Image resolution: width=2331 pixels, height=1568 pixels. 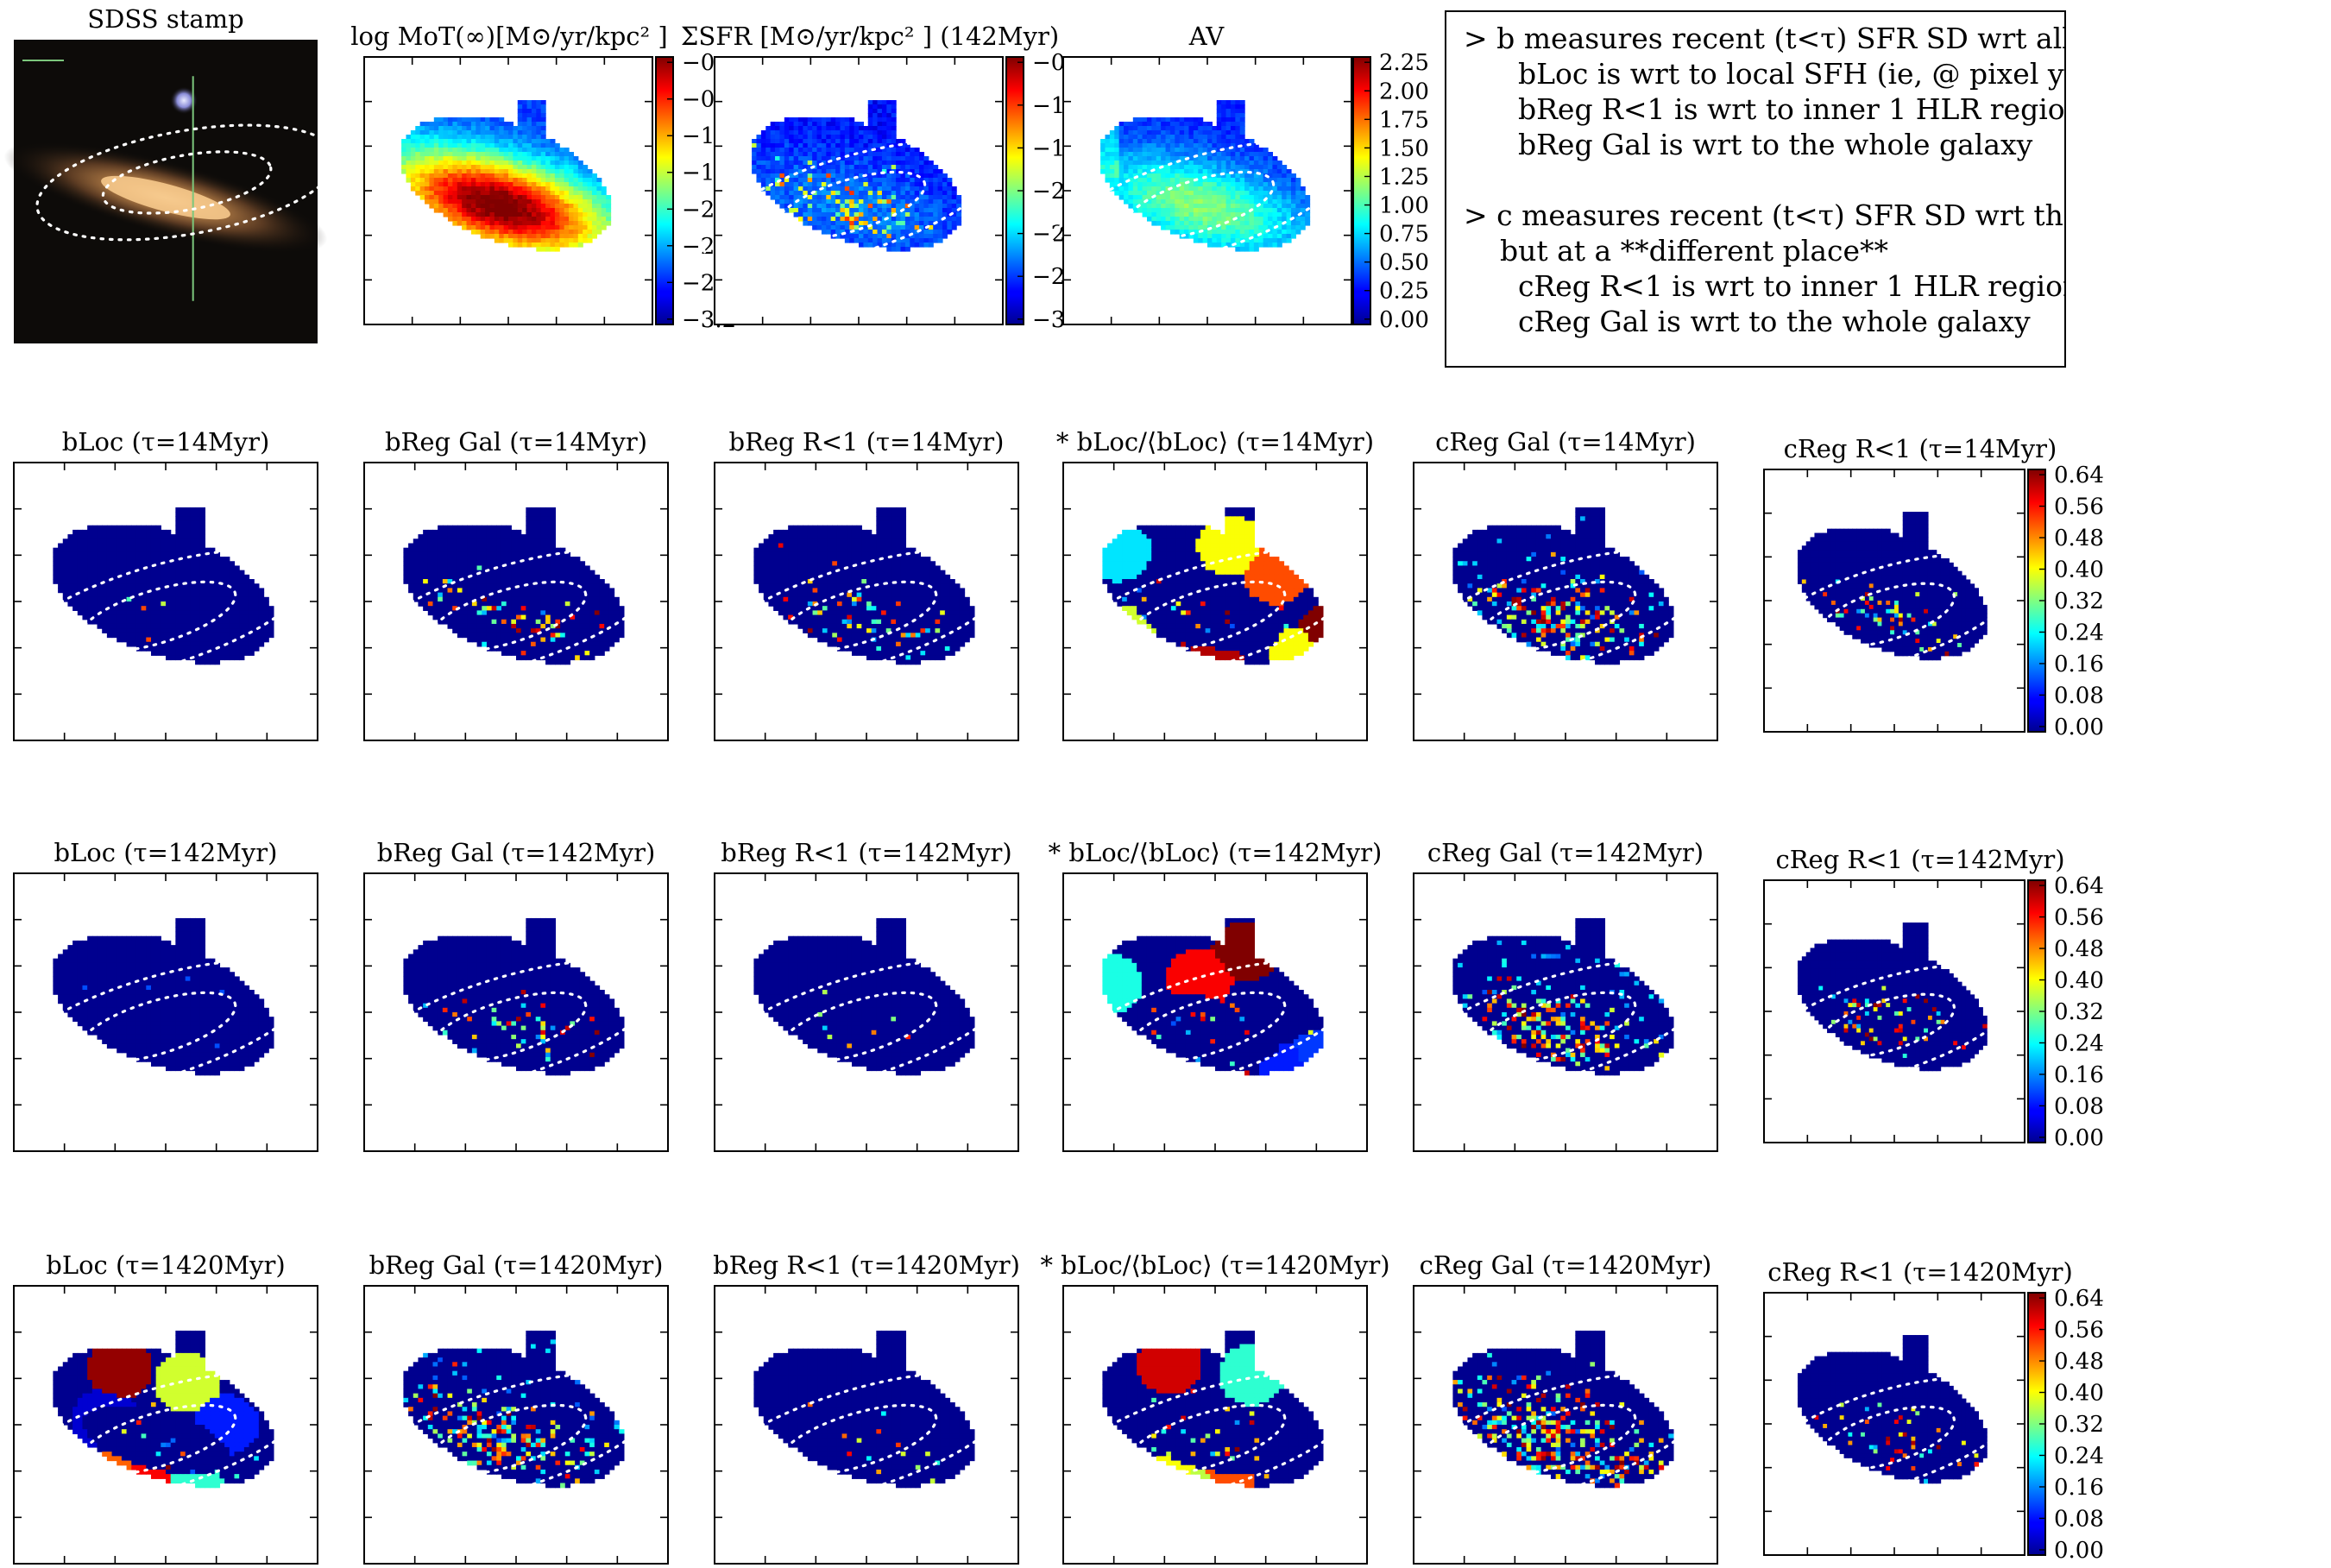 I want to click on stamp-title: SDSS stamp, so click(x=165, y=19).